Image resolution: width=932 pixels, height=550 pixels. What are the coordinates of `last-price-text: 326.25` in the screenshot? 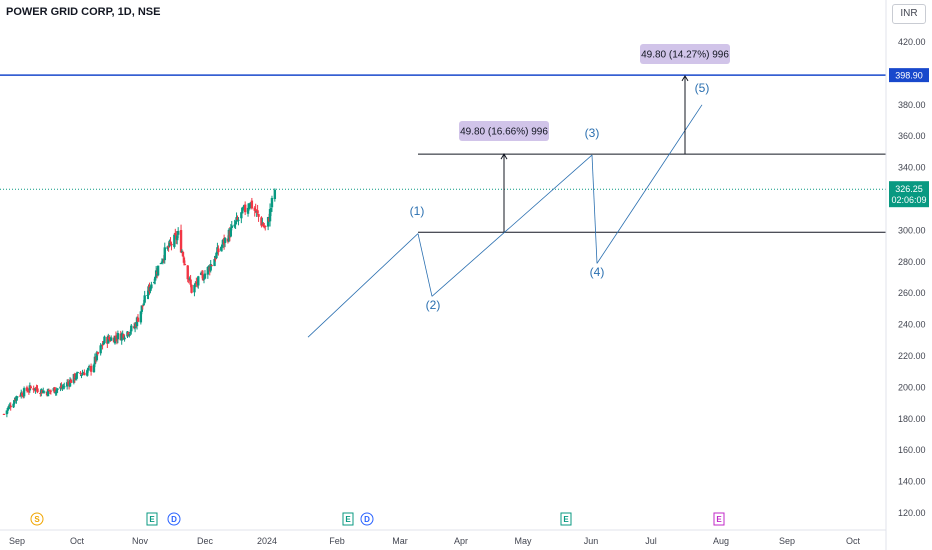 It's located at (909, 189).